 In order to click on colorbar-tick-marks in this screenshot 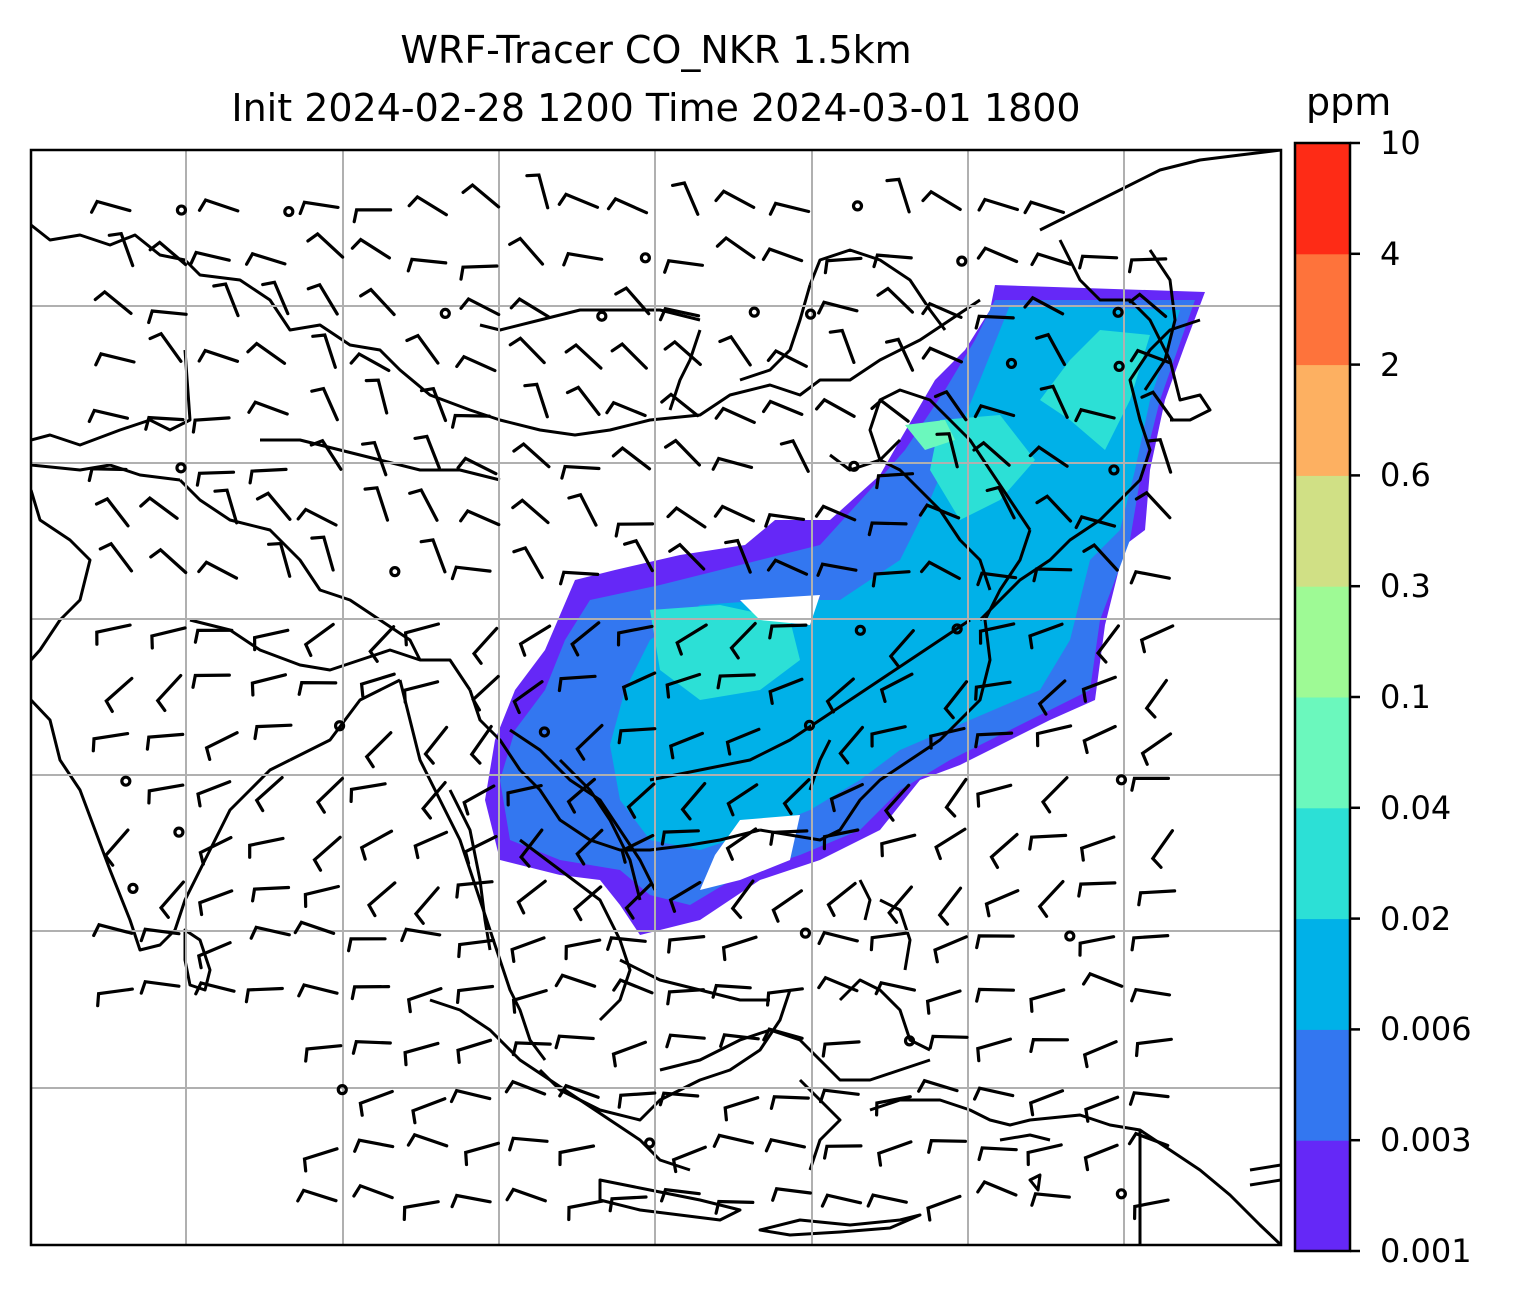, I will do `click(1355, 697)`.